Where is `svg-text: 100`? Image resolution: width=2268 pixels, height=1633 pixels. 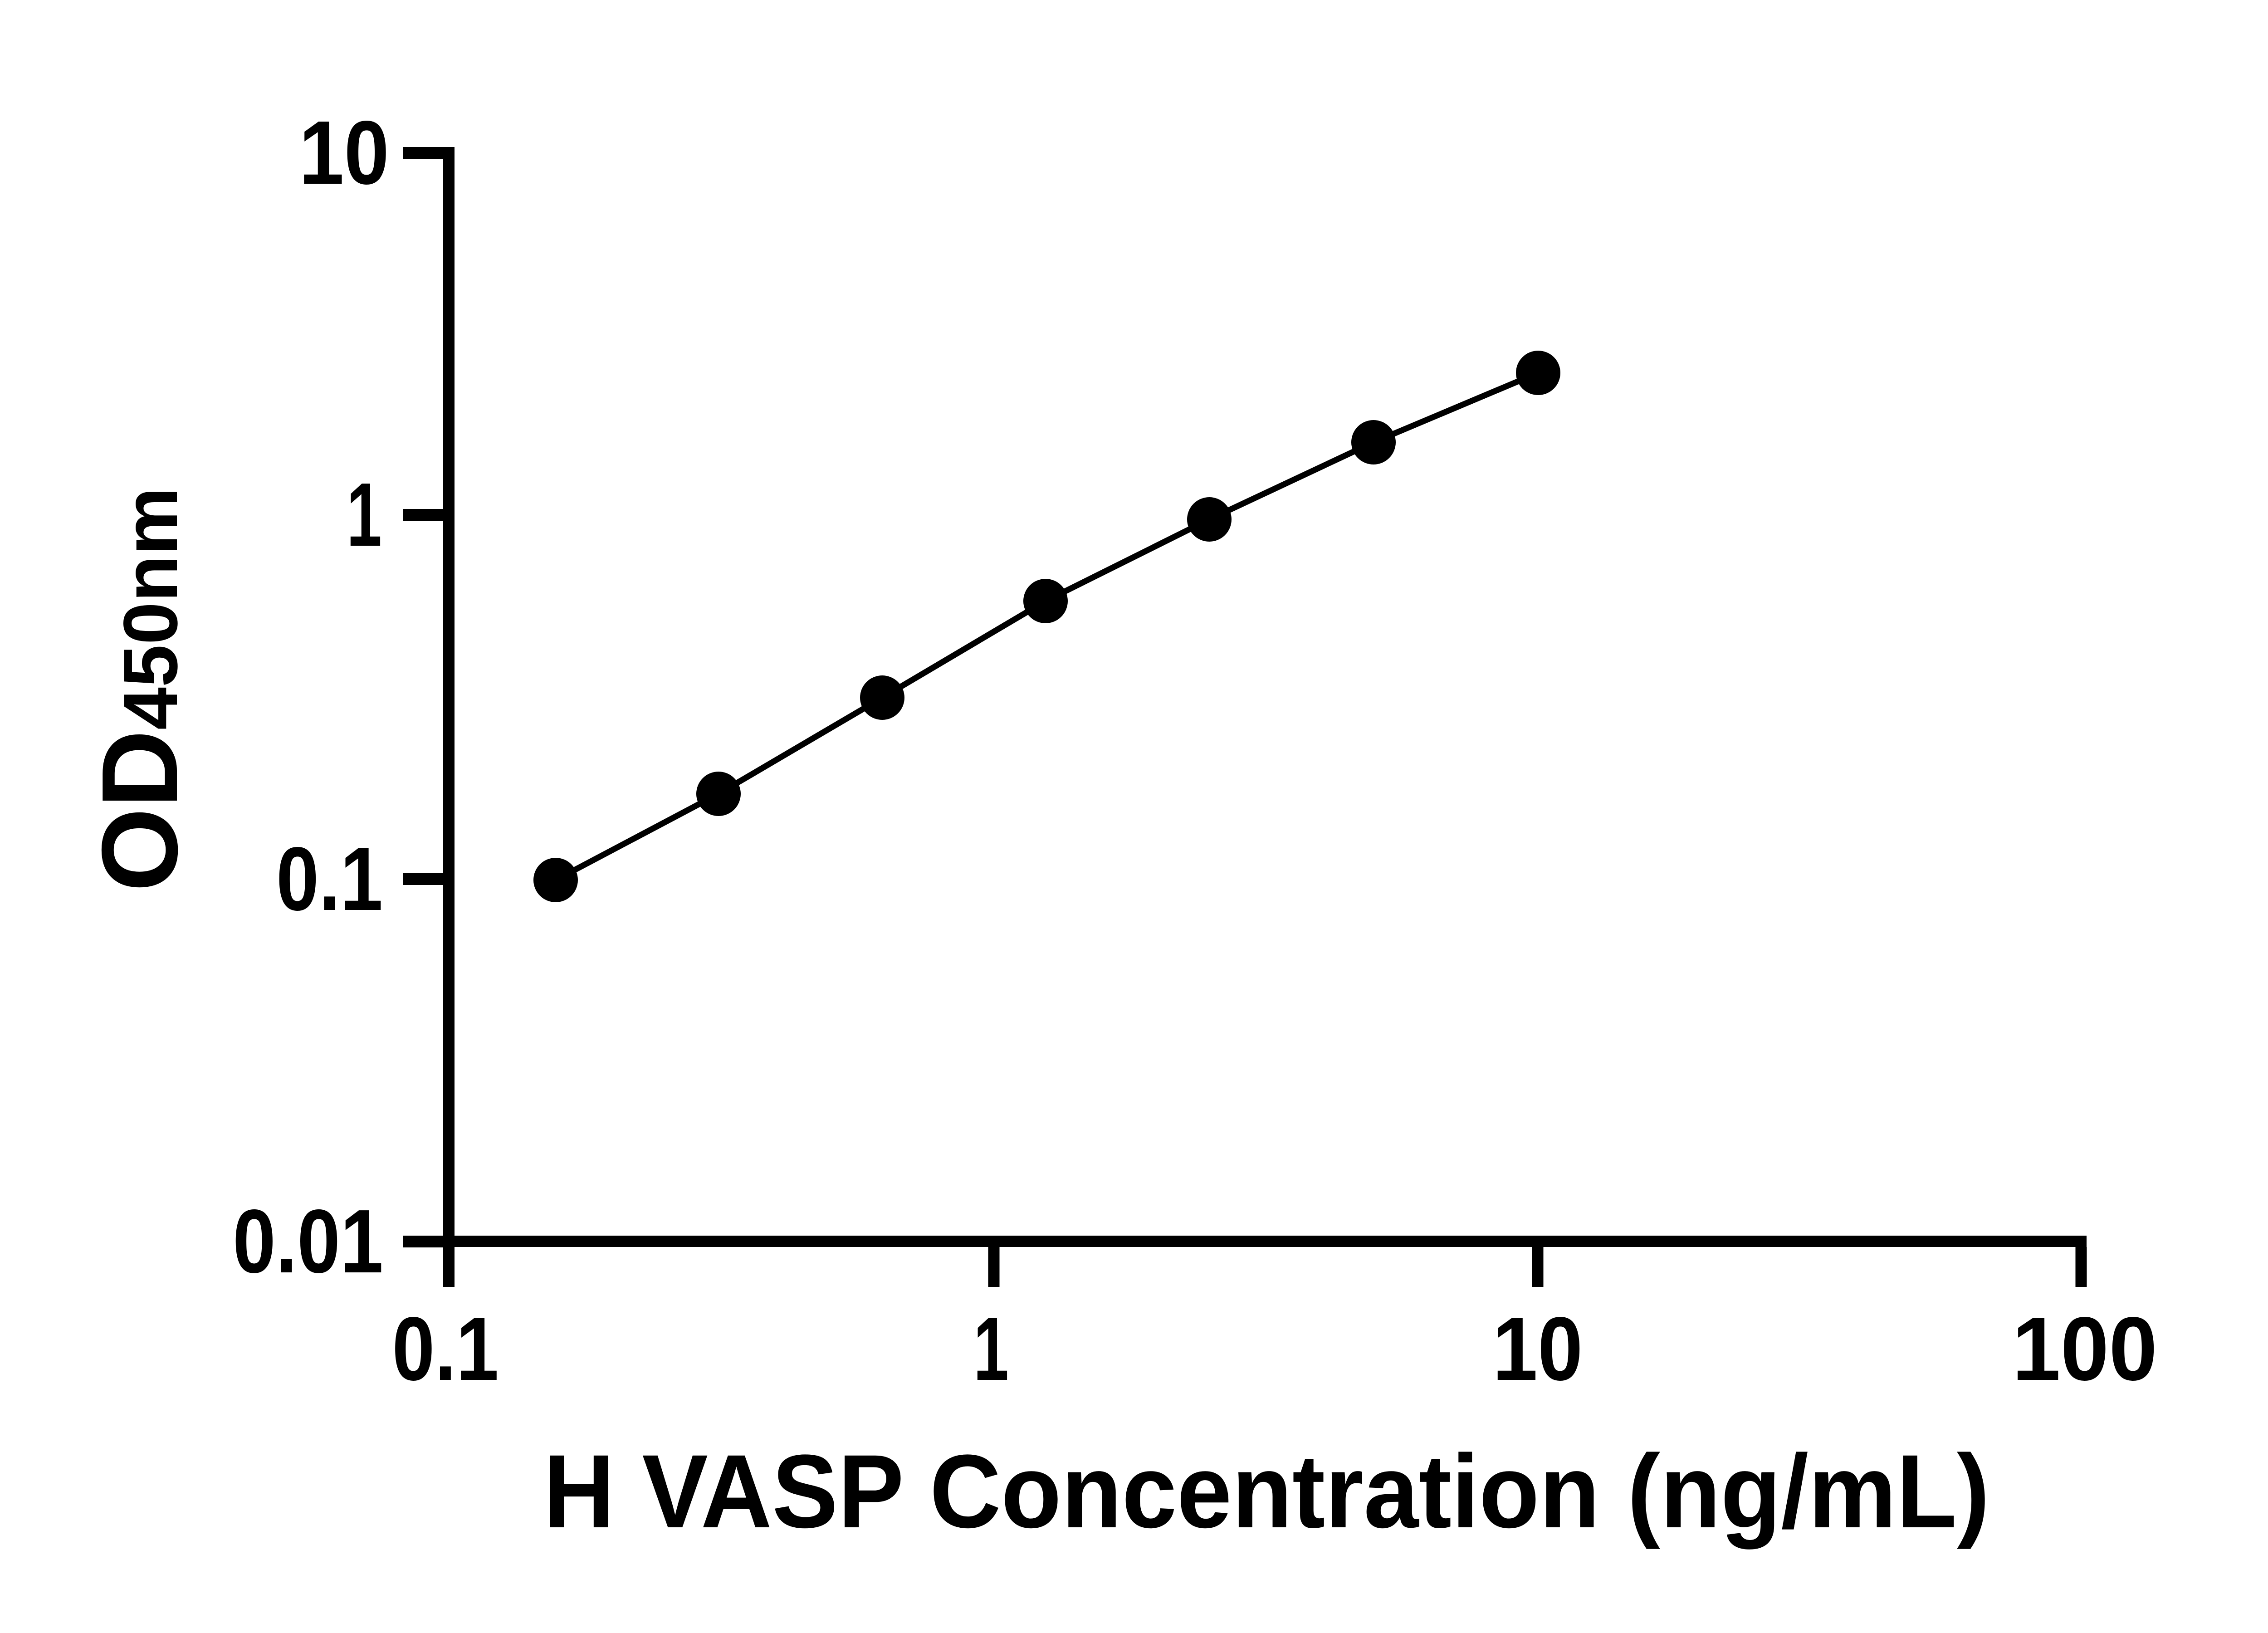 svg-text: 100 is located at coordinates (2084, 1349).